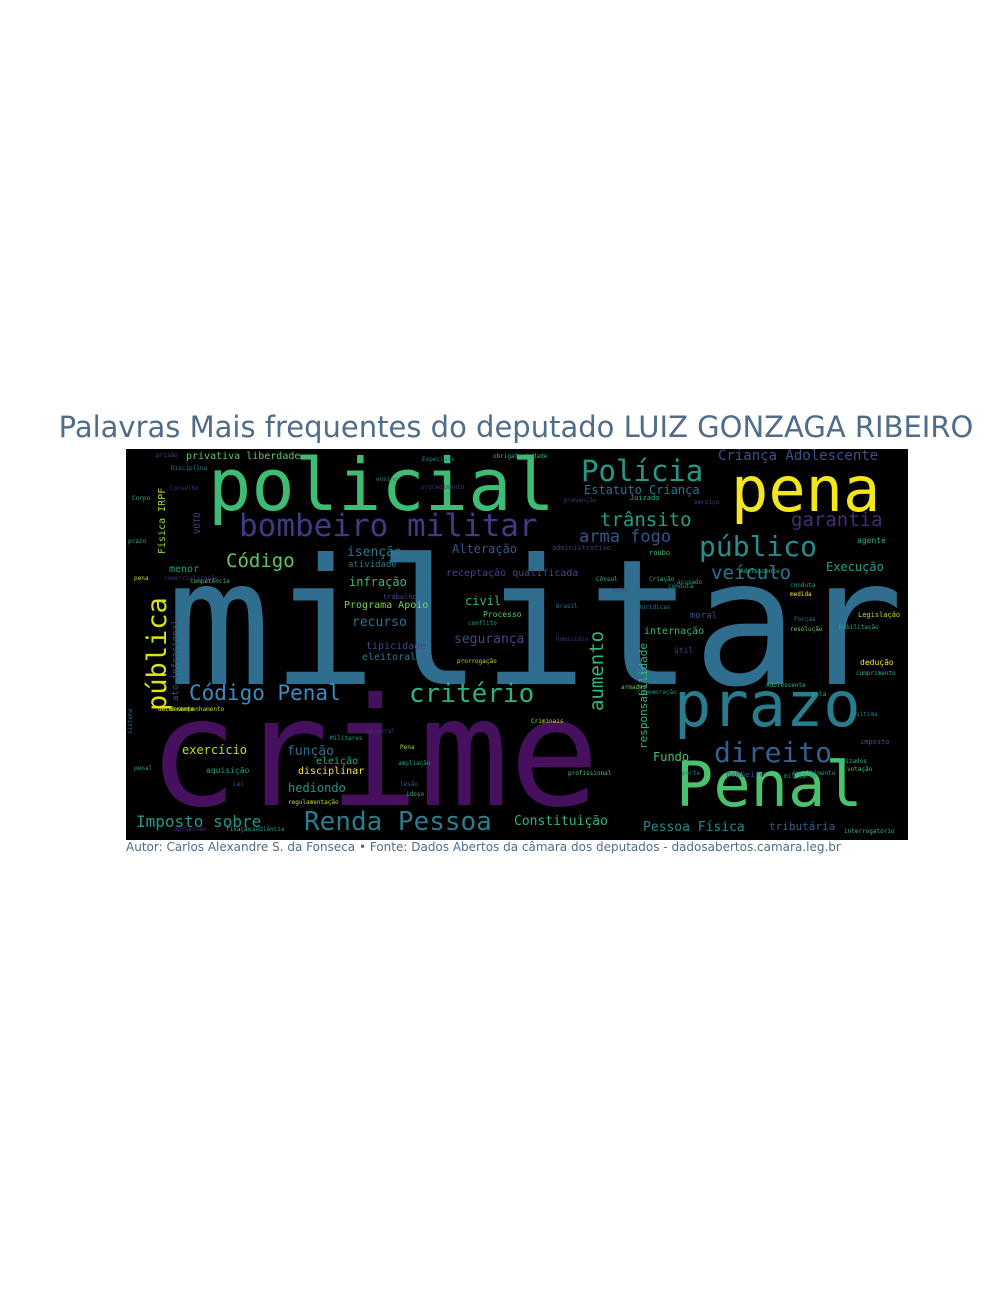 This screenshot has height=1296, width=1008. Describe the element at coordinates (387, 479) in the screenshot. I see `word-122: ensino` at that location.